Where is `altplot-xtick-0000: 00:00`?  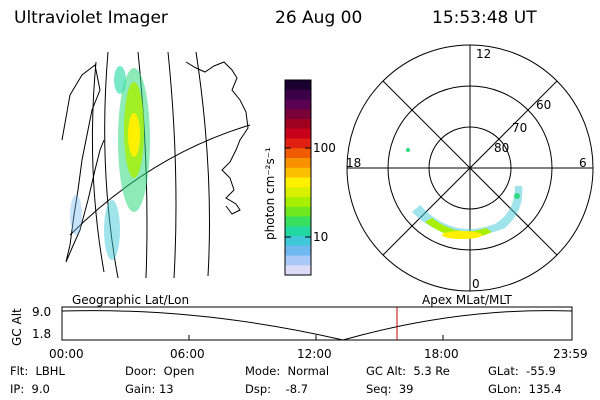 altplot-xtick-0000: 00:00 is located at coordinates (66, 354).